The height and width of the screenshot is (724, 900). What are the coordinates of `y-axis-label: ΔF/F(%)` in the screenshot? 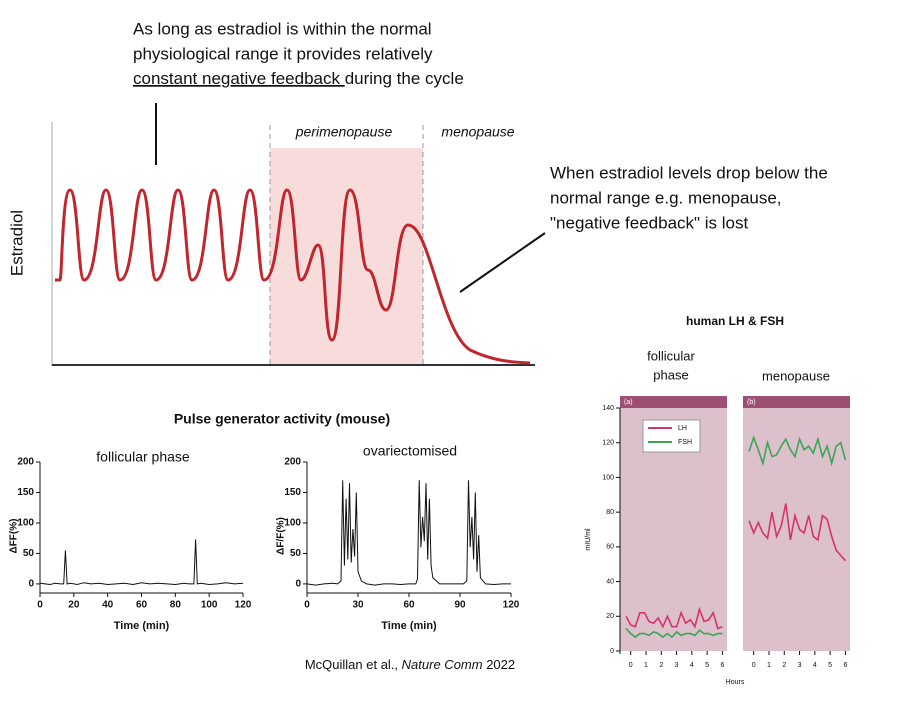 It's located at (281, 536).